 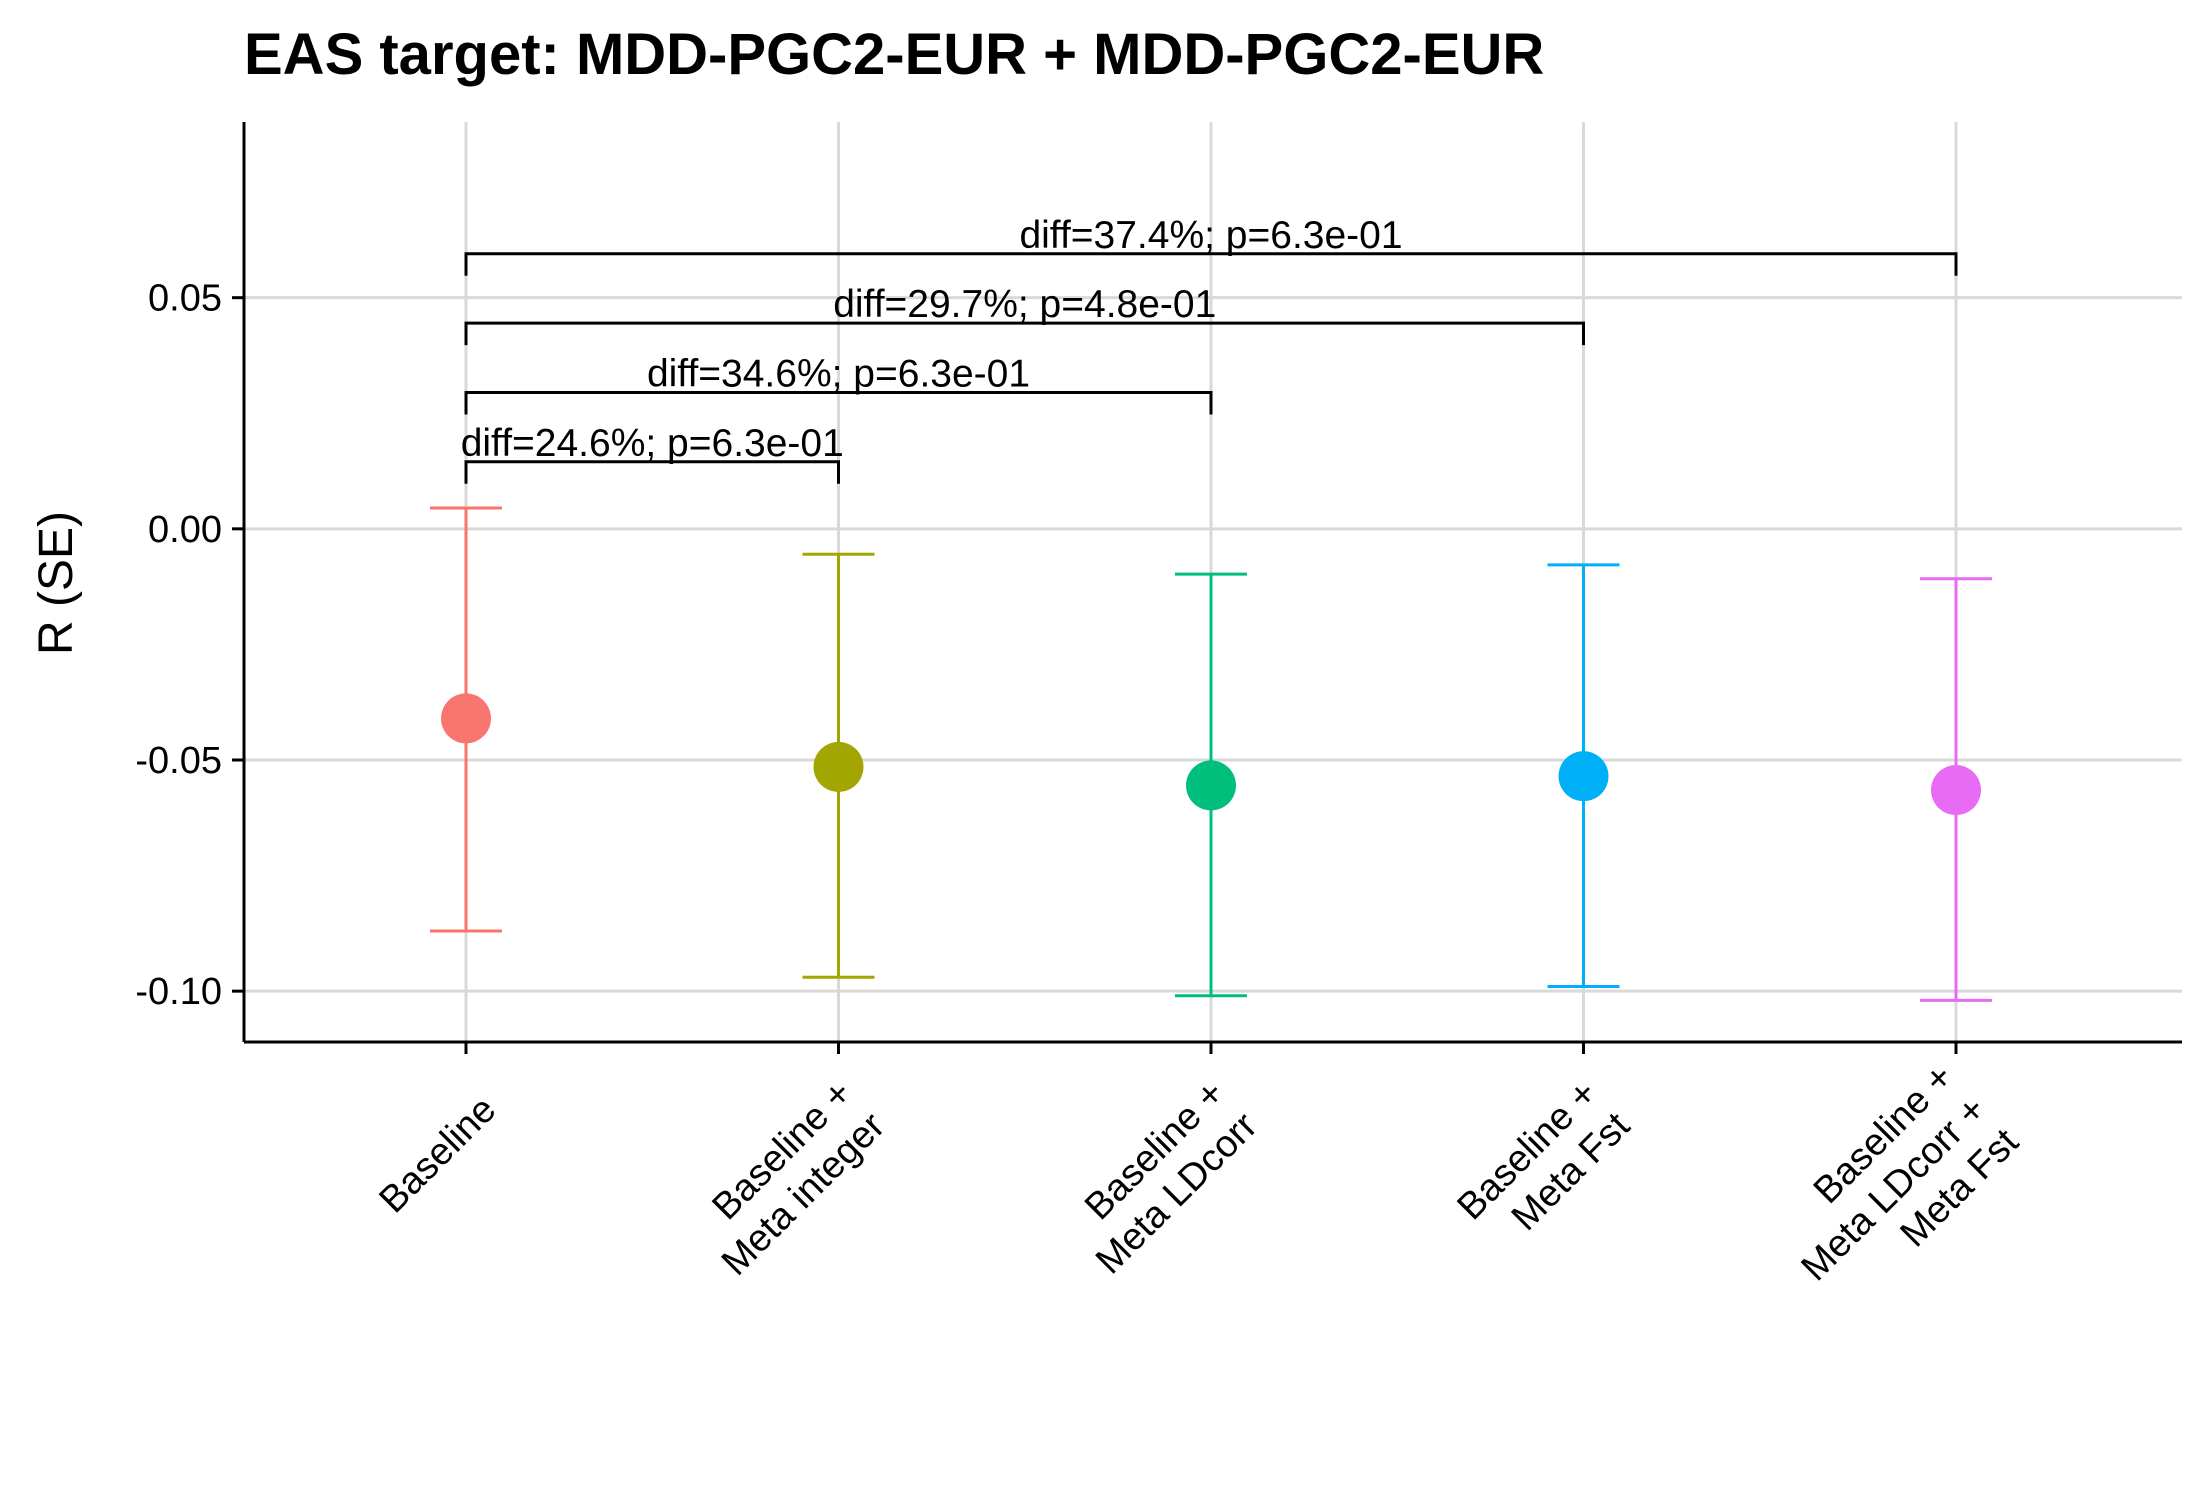 I want to click on comparison-label: diff=29.7%; p=4.8e-01, so click(x=1024, y=304).